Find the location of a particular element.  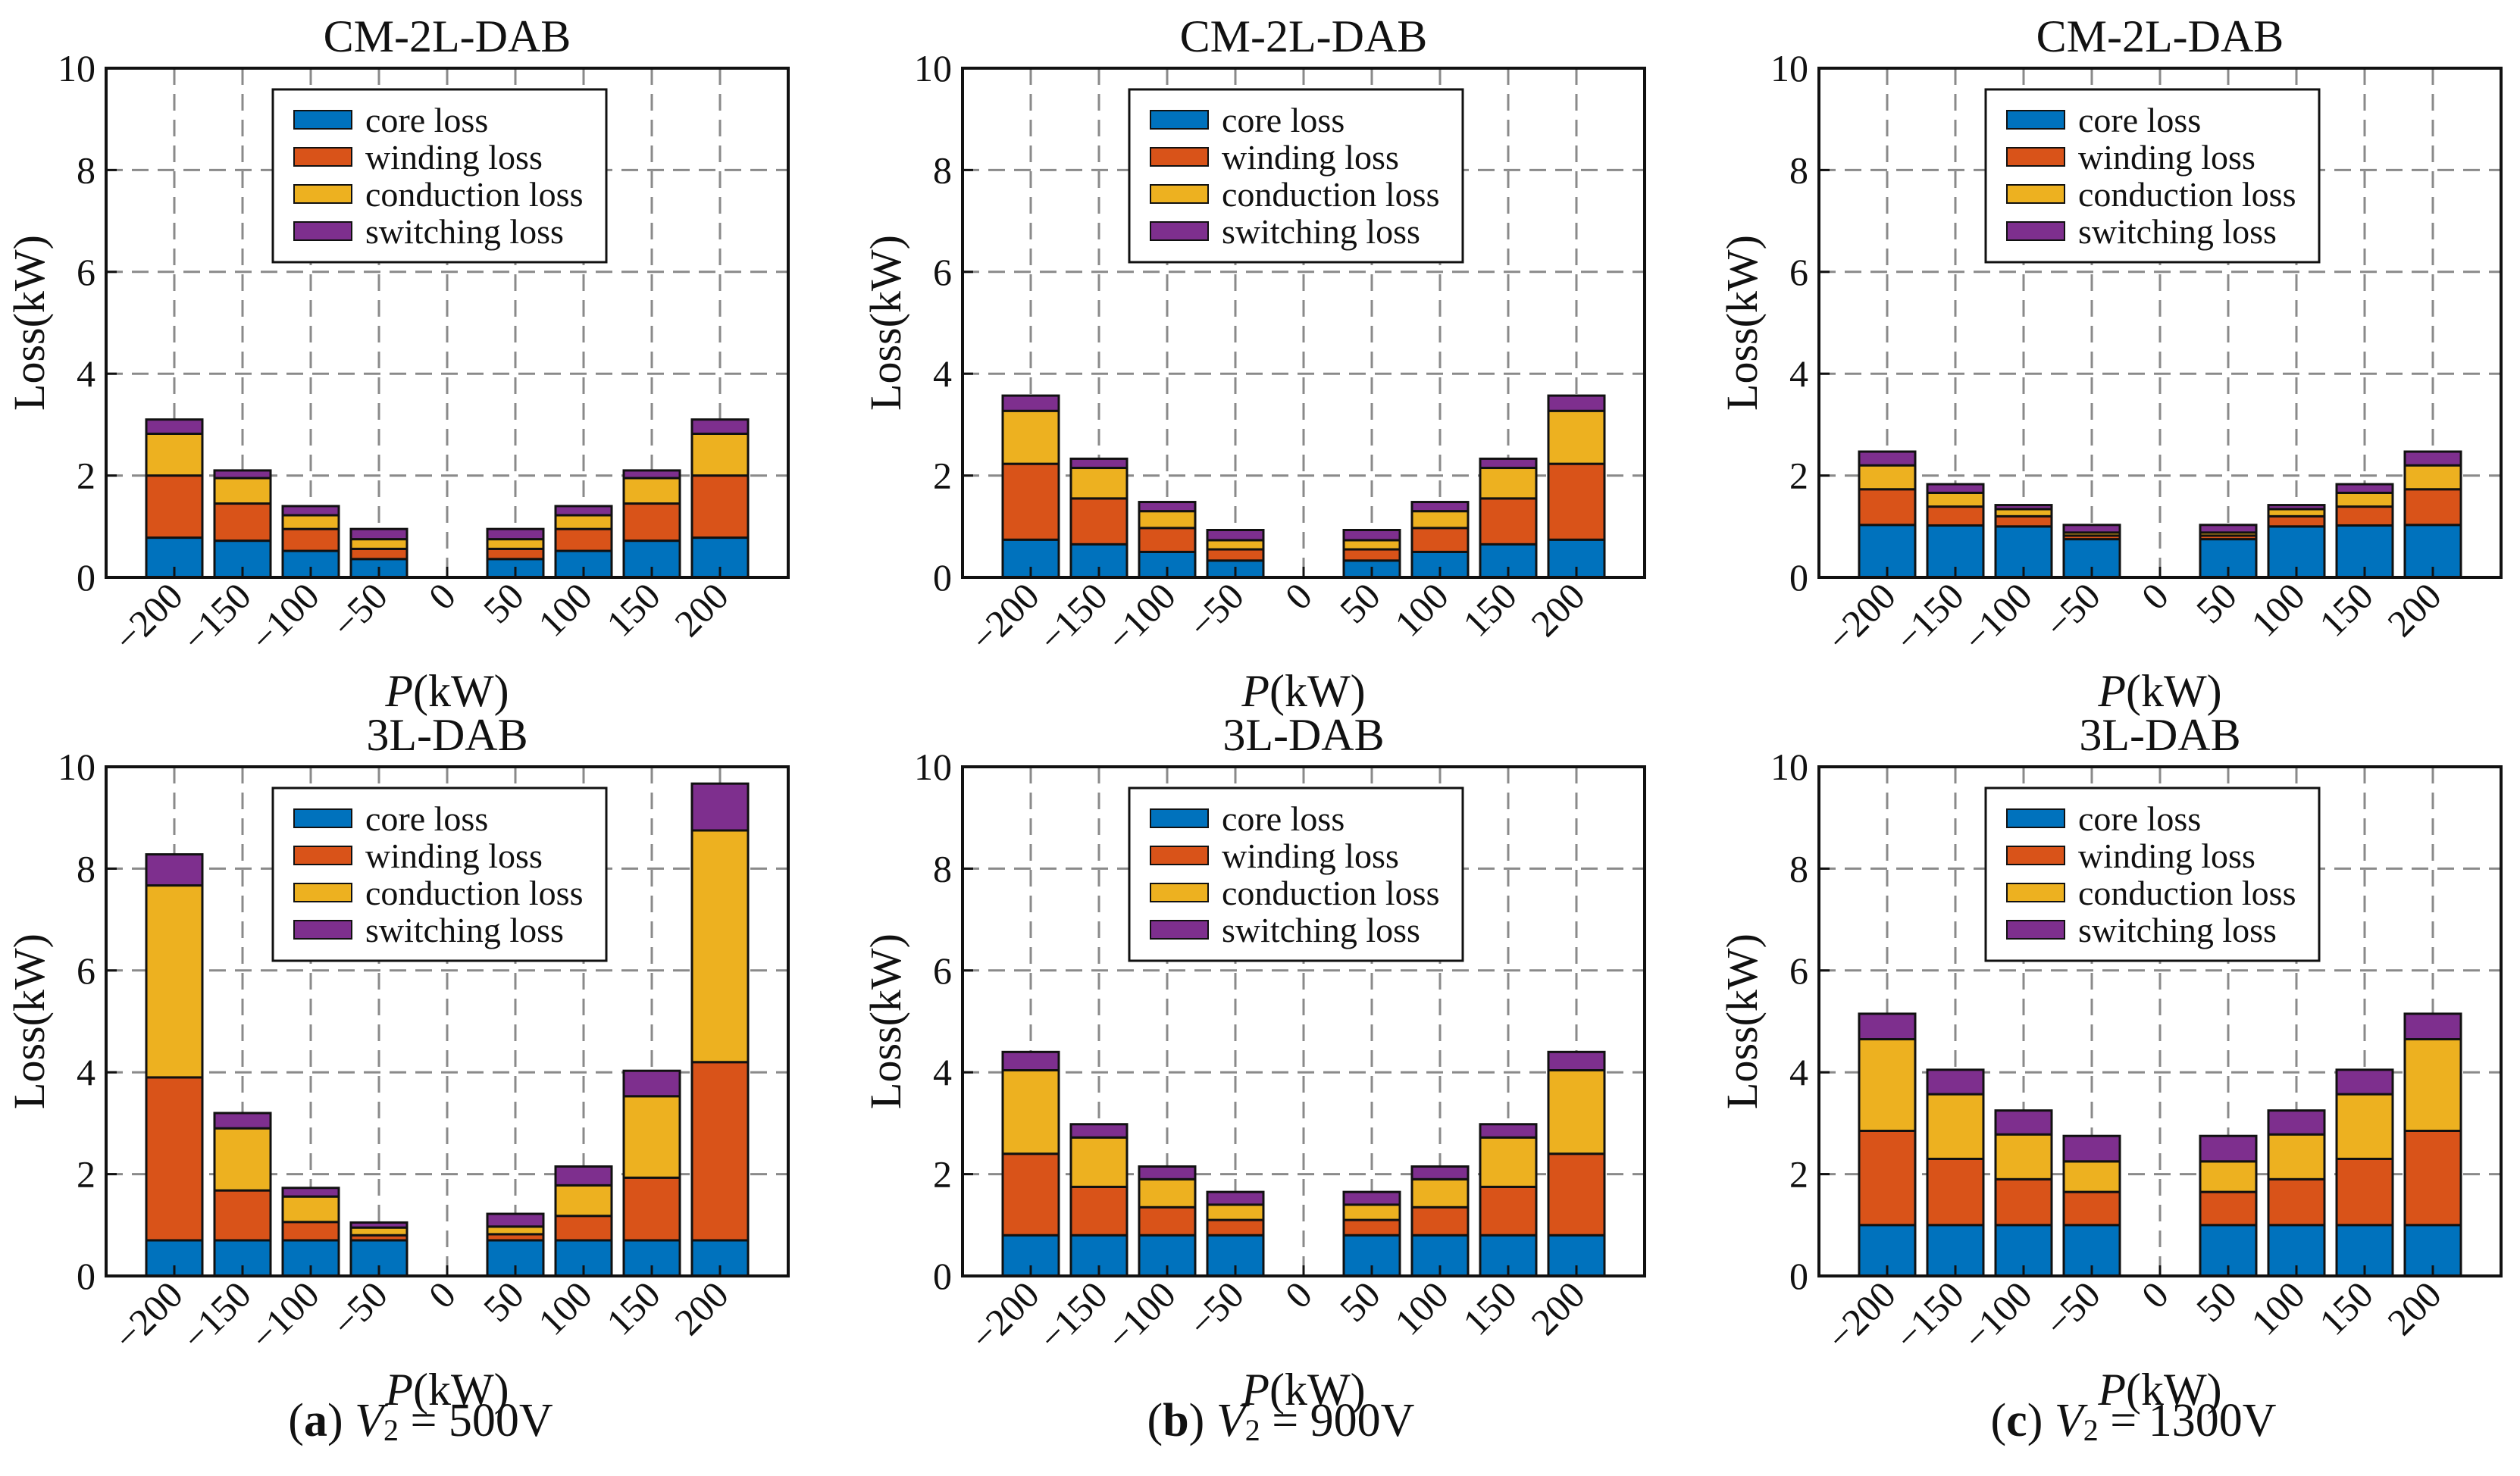

caption-b-value: = 900V is located at coordinates (1343, 1420).